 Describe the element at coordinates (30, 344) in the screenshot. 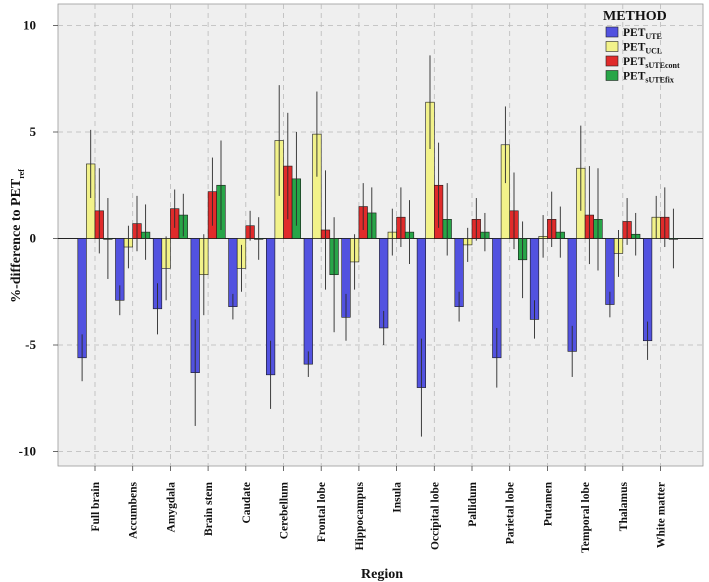

I see `y-tick-label: -5` at that location.